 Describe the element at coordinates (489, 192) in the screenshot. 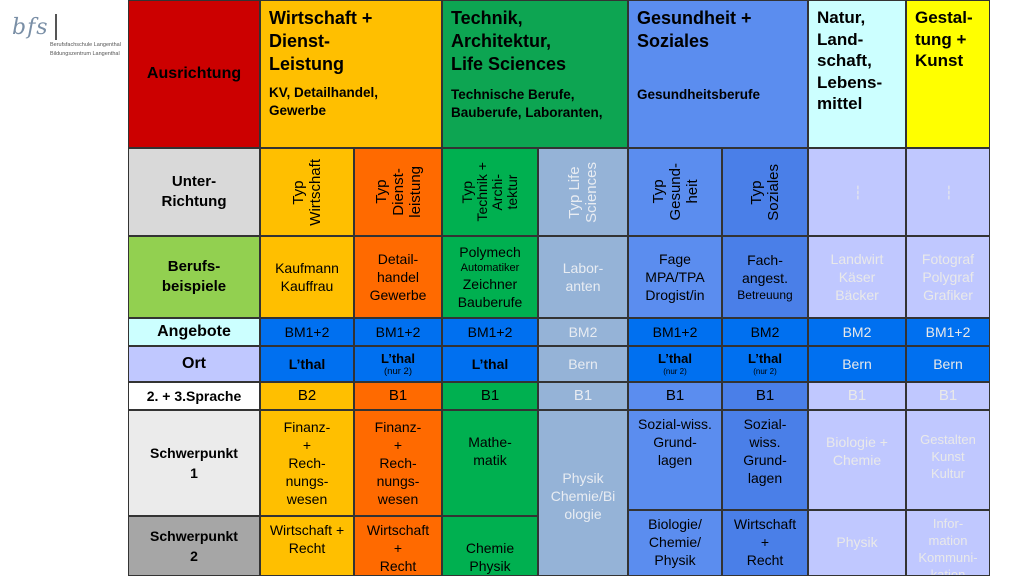

I see `unter-text-3: Typ Technik + Archi- tektur` at that location.